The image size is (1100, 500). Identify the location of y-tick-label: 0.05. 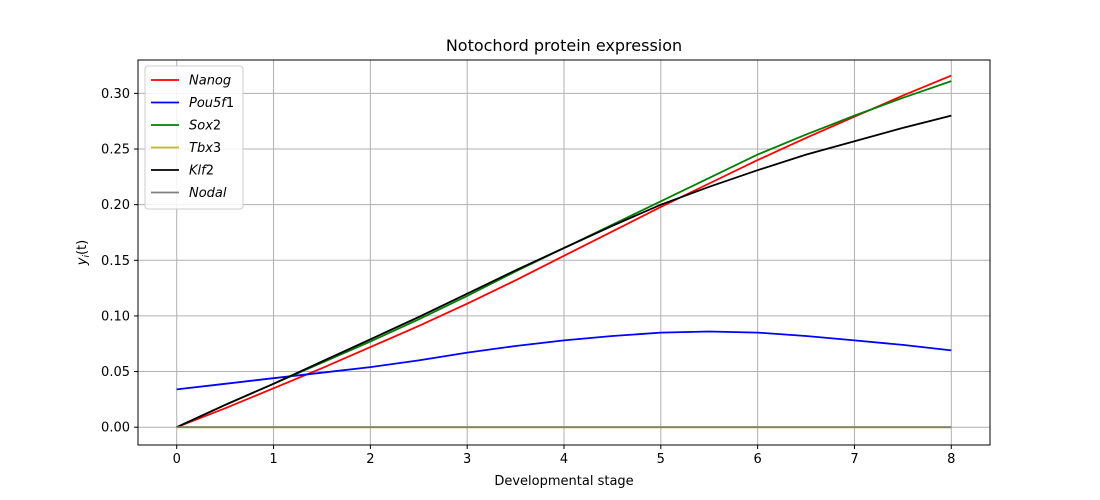
(115, 372).